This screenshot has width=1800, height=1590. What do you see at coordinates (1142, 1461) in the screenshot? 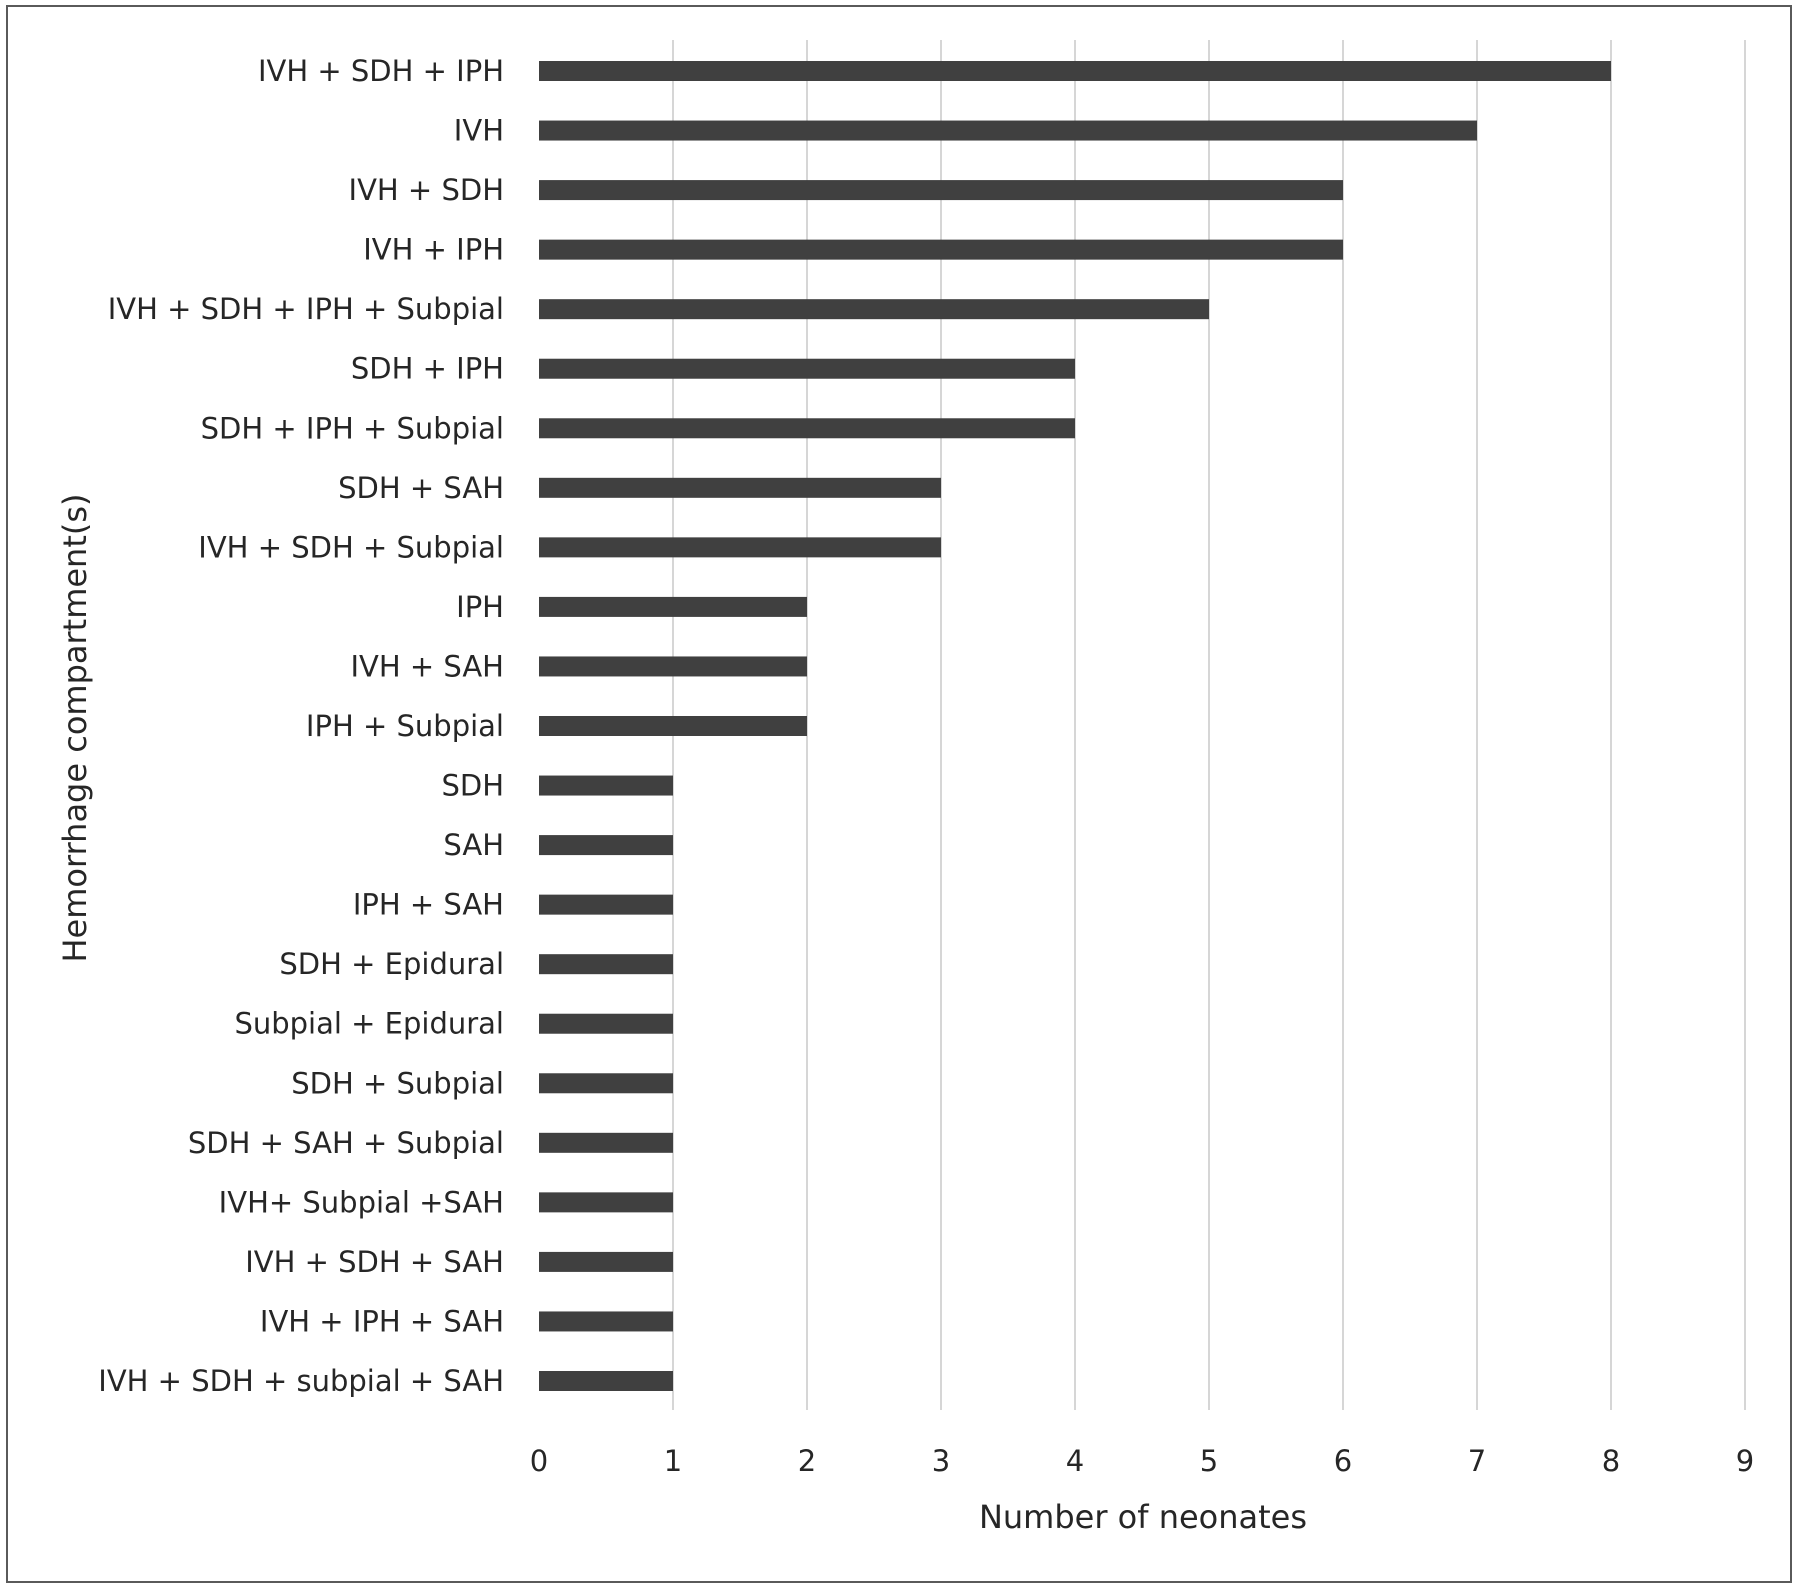
I see `x-tick-labels: 0 1 2 3 4 5 6 7 8 9` at bounding box center [1142, 1461].